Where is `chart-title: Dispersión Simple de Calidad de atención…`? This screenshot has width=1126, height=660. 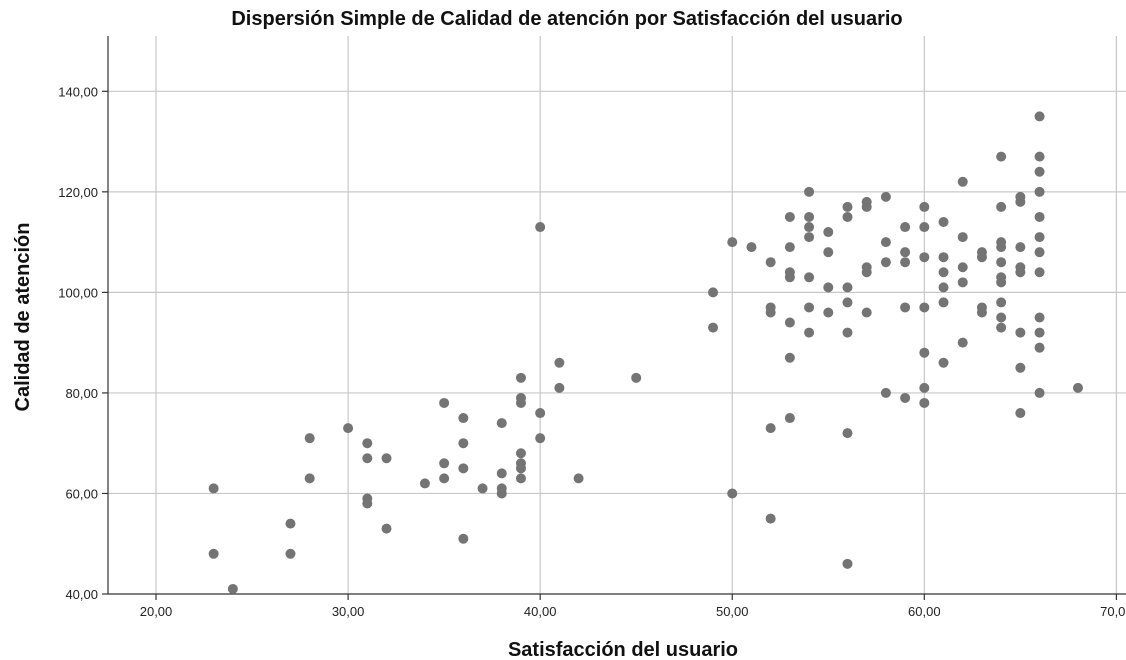
chart-title: Dispersión Simple de Calidad de atención… is located at coordinates (566, 19).